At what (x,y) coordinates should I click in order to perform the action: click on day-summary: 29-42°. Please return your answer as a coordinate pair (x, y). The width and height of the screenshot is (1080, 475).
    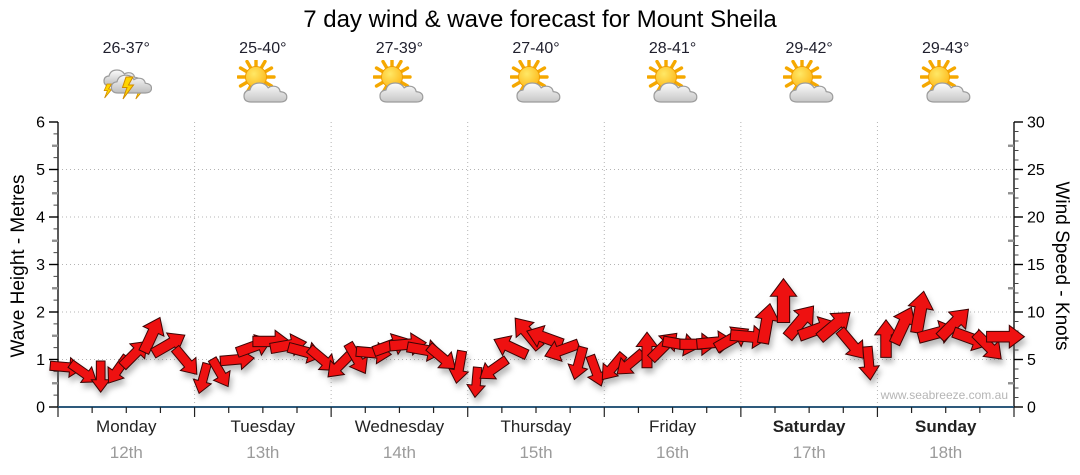
    Looking at the image, I should click on (809, 81).